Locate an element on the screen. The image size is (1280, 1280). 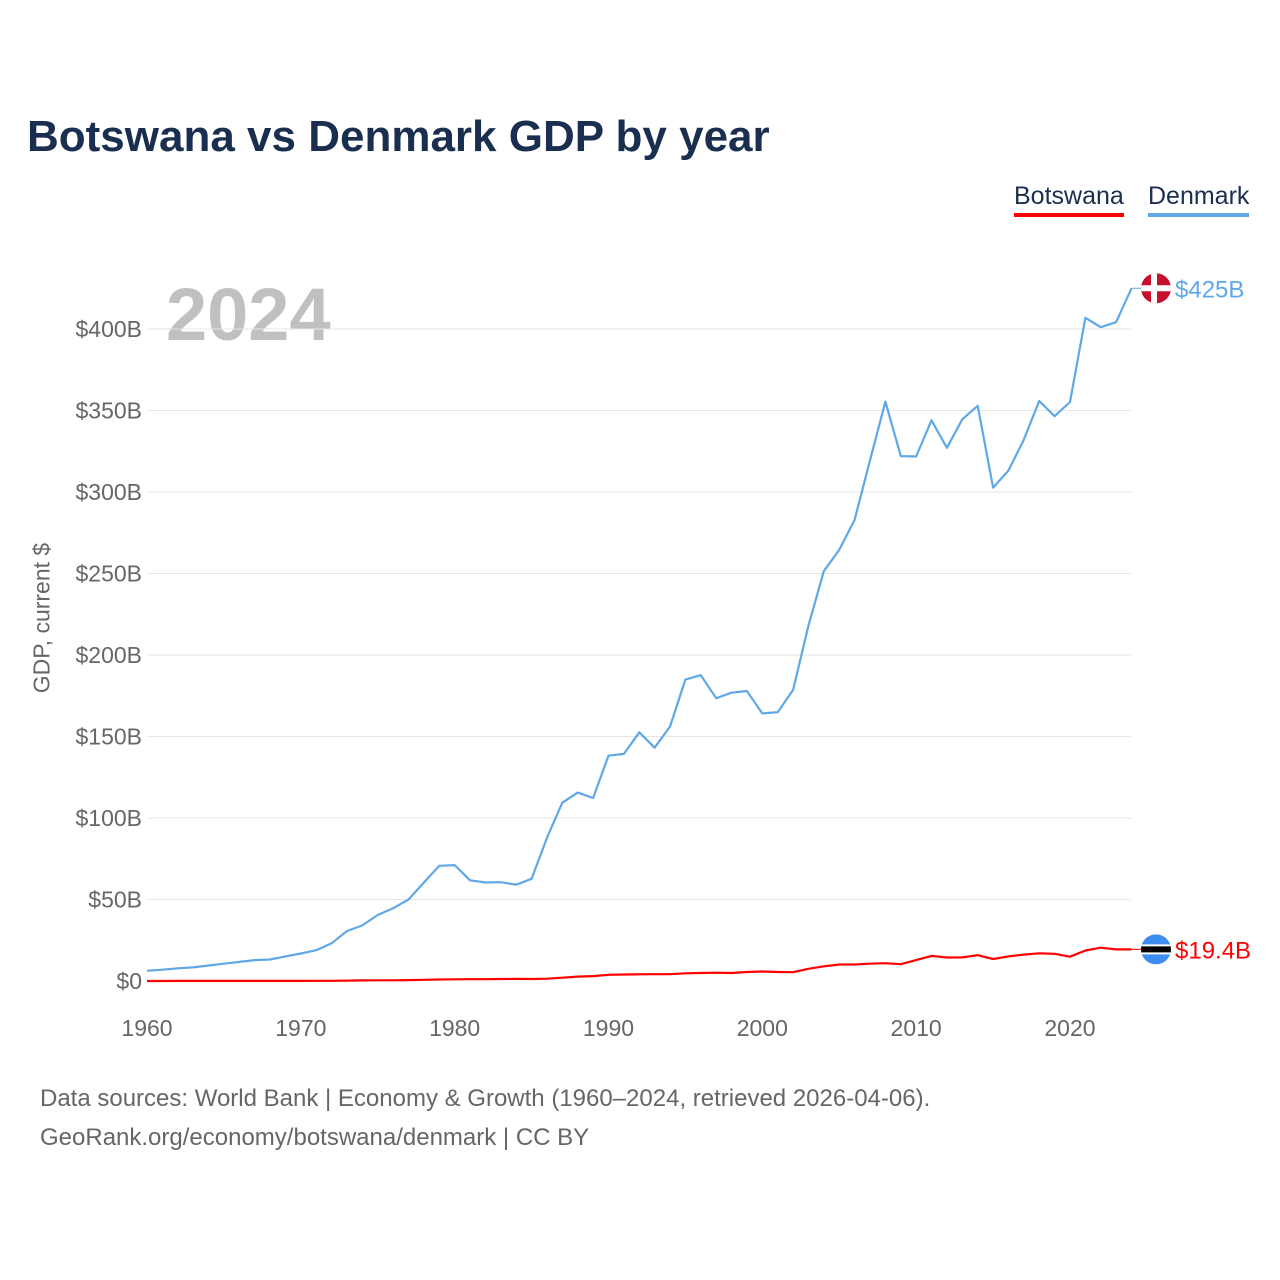
x-tick-label: 2000 is located at coordinates (762, 1028).